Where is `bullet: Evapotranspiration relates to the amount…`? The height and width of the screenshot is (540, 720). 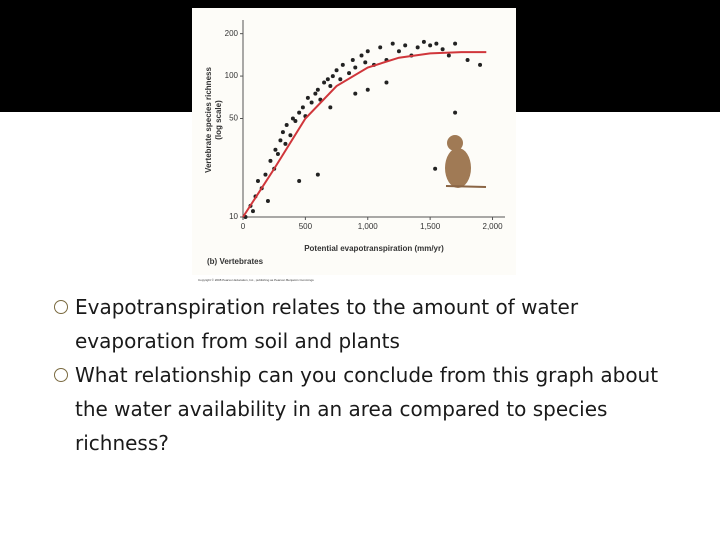 bullet: Evapotranspiration relates to the amount… is located at coordinates (355, 324).